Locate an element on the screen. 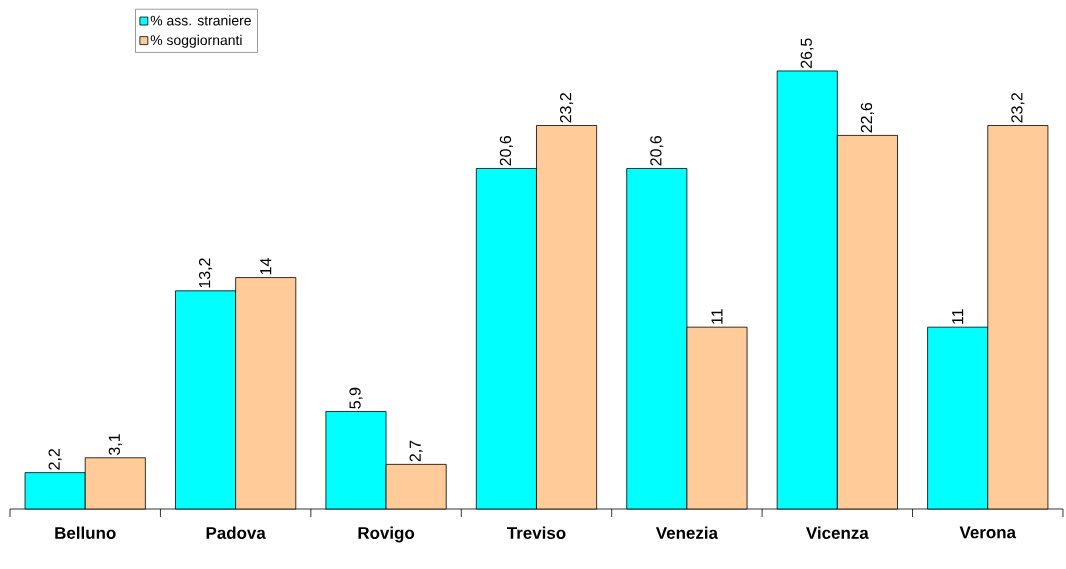 This screenshot has height=569, width=1066. x-tick-label: Belluno is located at coordinates (85, 532).